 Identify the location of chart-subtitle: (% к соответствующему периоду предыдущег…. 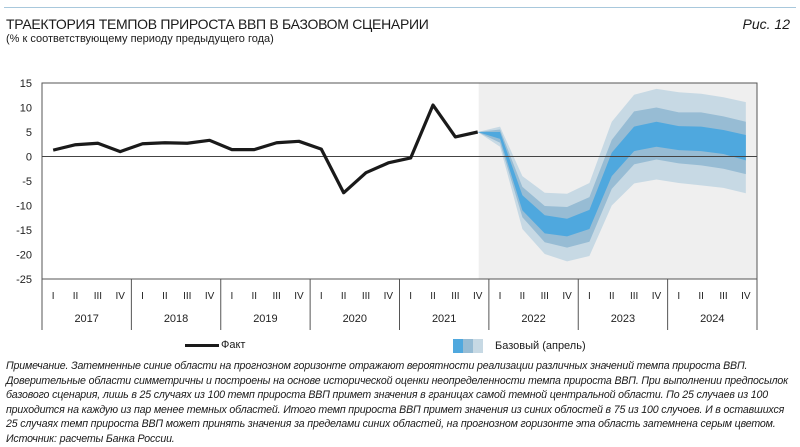
(140, 39).